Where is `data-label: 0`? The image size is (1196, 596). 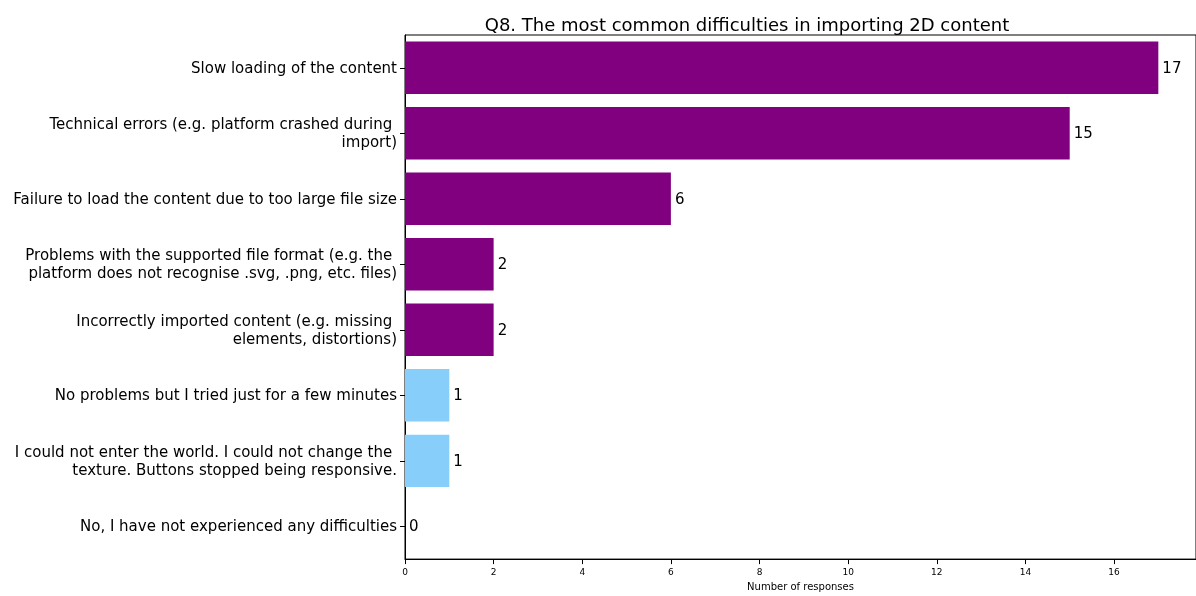 data-label: 0 is located at coordinates (414, 526).